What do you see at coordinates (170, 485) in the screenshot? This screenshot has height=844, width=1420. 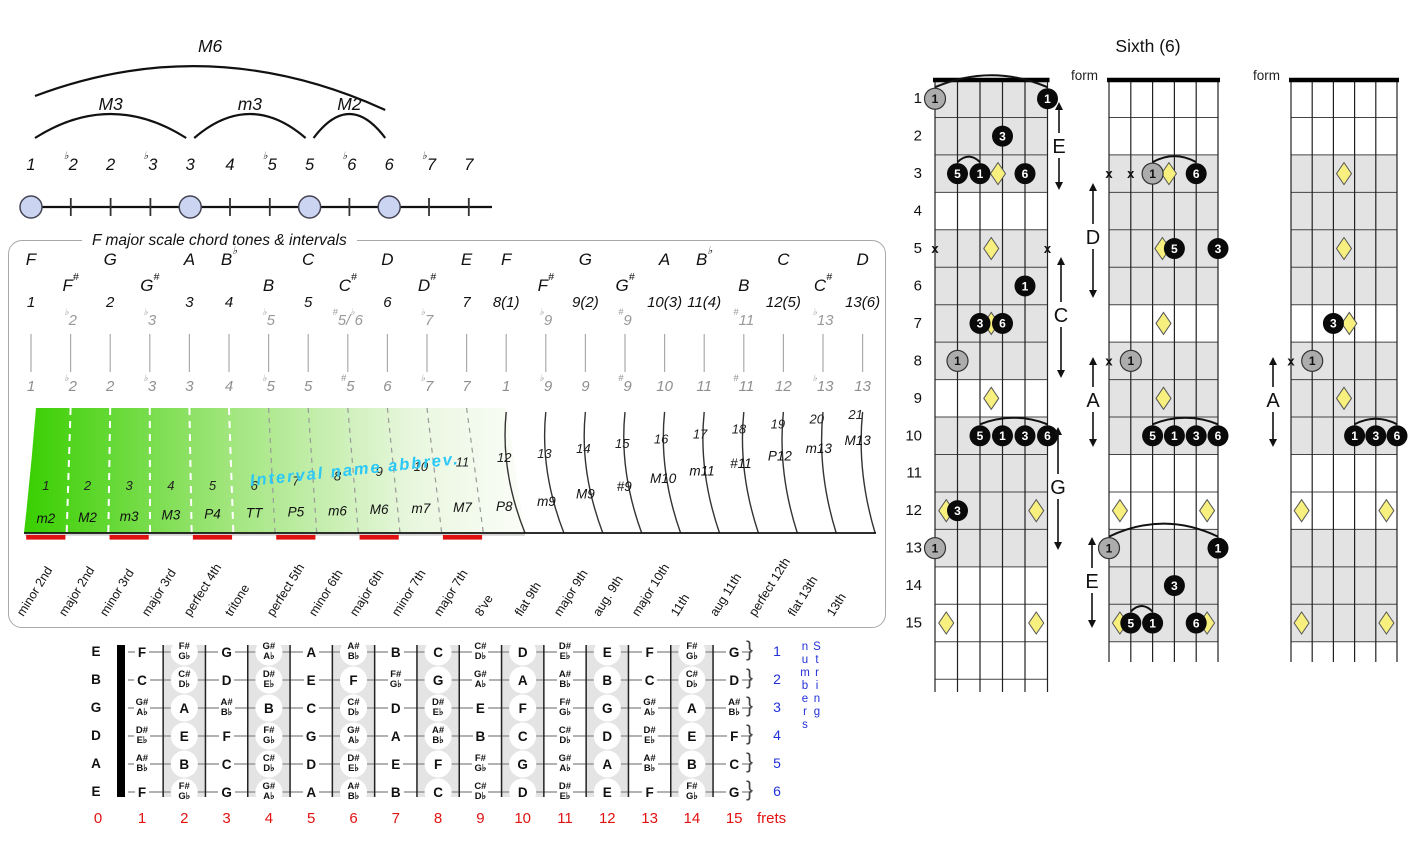 I see `semitone-number: 4` at bounding box center [170, 485].